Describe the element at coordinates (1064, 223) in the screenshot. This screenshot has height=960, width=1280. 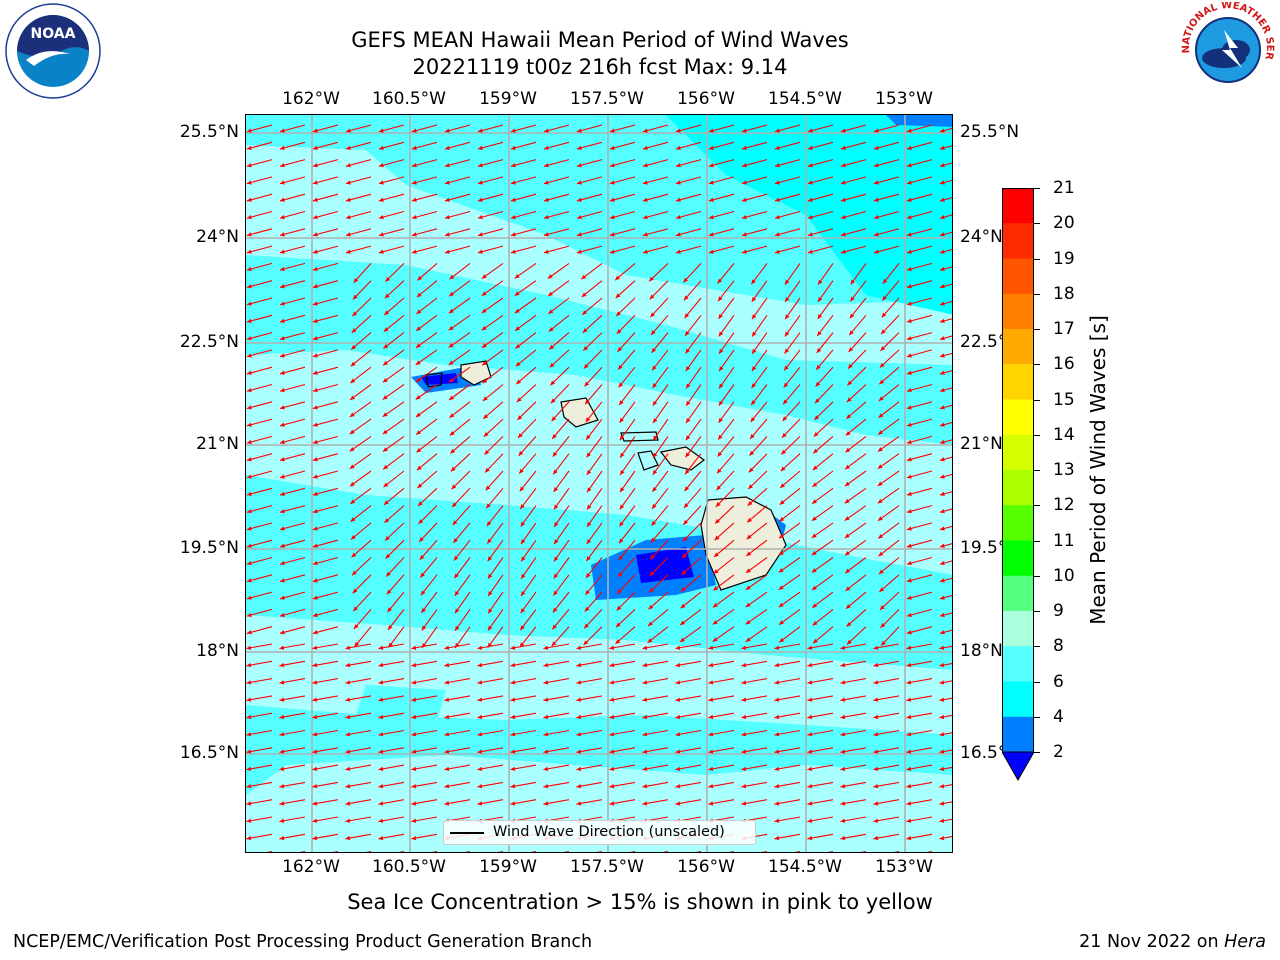
I see `colorbar-tick-label: 20` at that location.